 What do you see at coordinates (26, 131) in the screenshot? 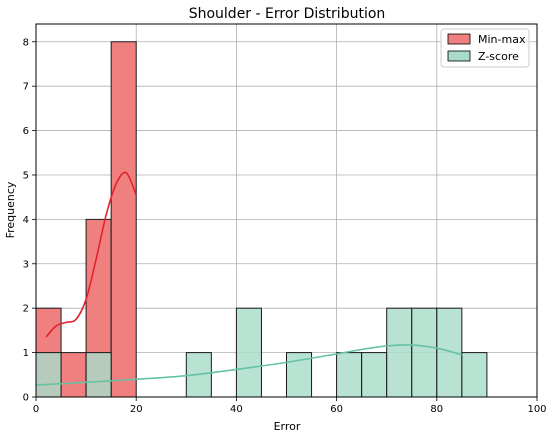
I see `y-tick-label: 6` at bounding box center [26, 131].